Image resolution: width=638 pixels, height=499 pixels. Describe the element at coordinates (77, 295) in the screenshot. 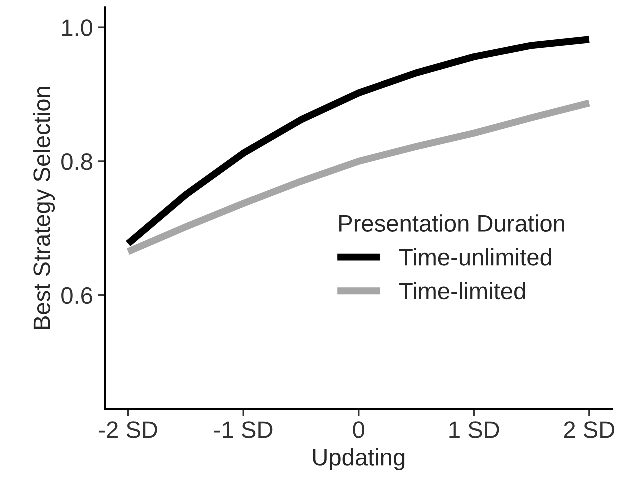

I see `y-tick-label: 0.6` at that location.